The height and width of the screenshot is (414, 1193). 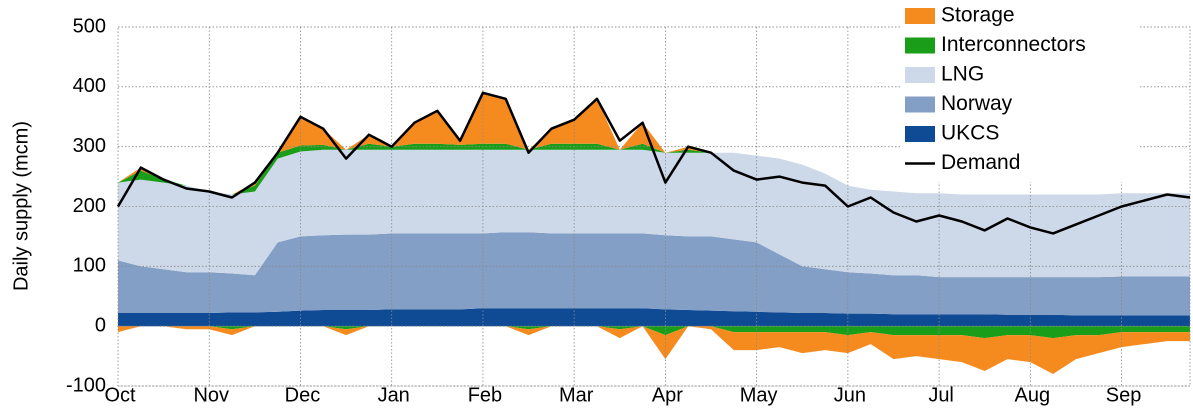 I want to click on legend-background, so click(x=1020, y=92).